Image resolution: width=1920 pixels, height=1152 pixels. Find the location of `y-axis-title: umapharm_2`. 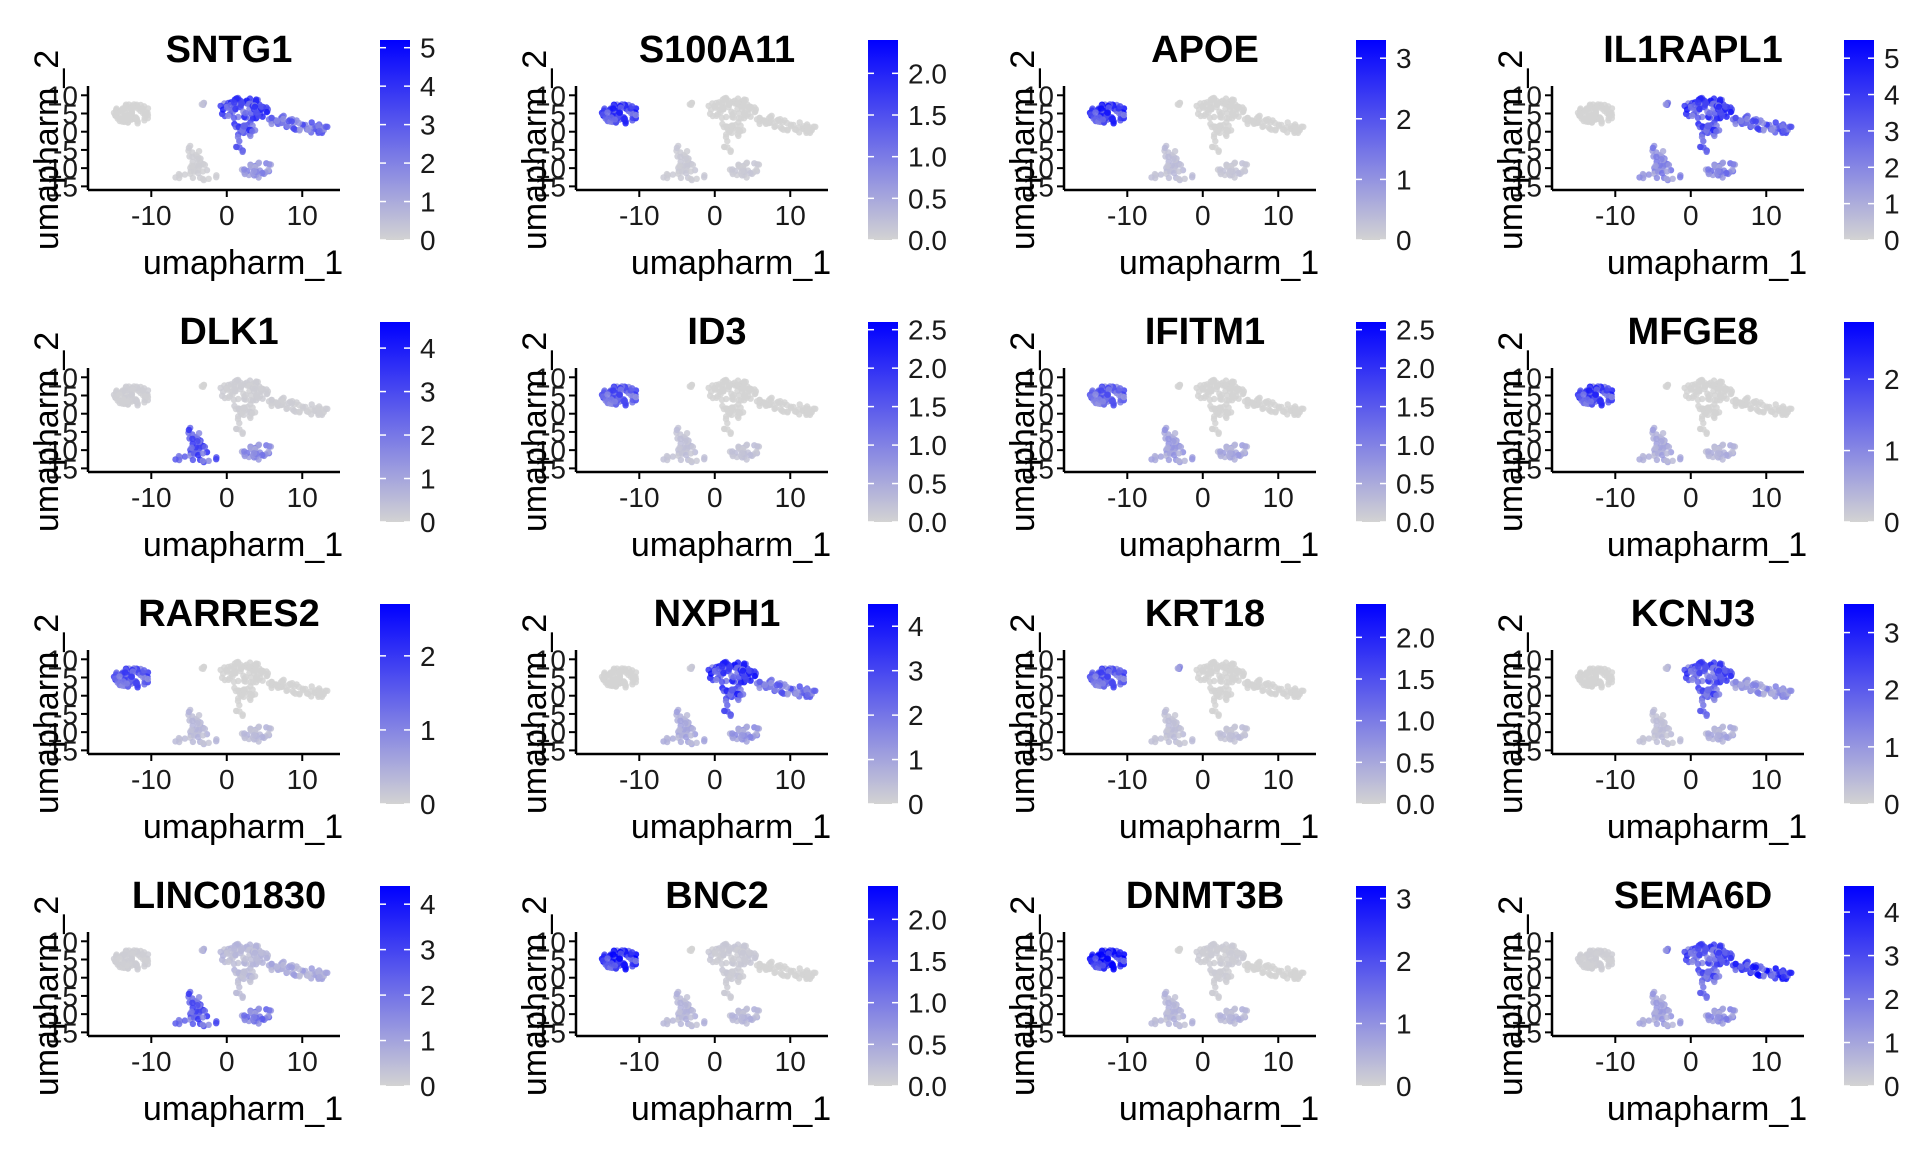

y-axis-title: umapharm_2 is located at coordinates (535, 432).